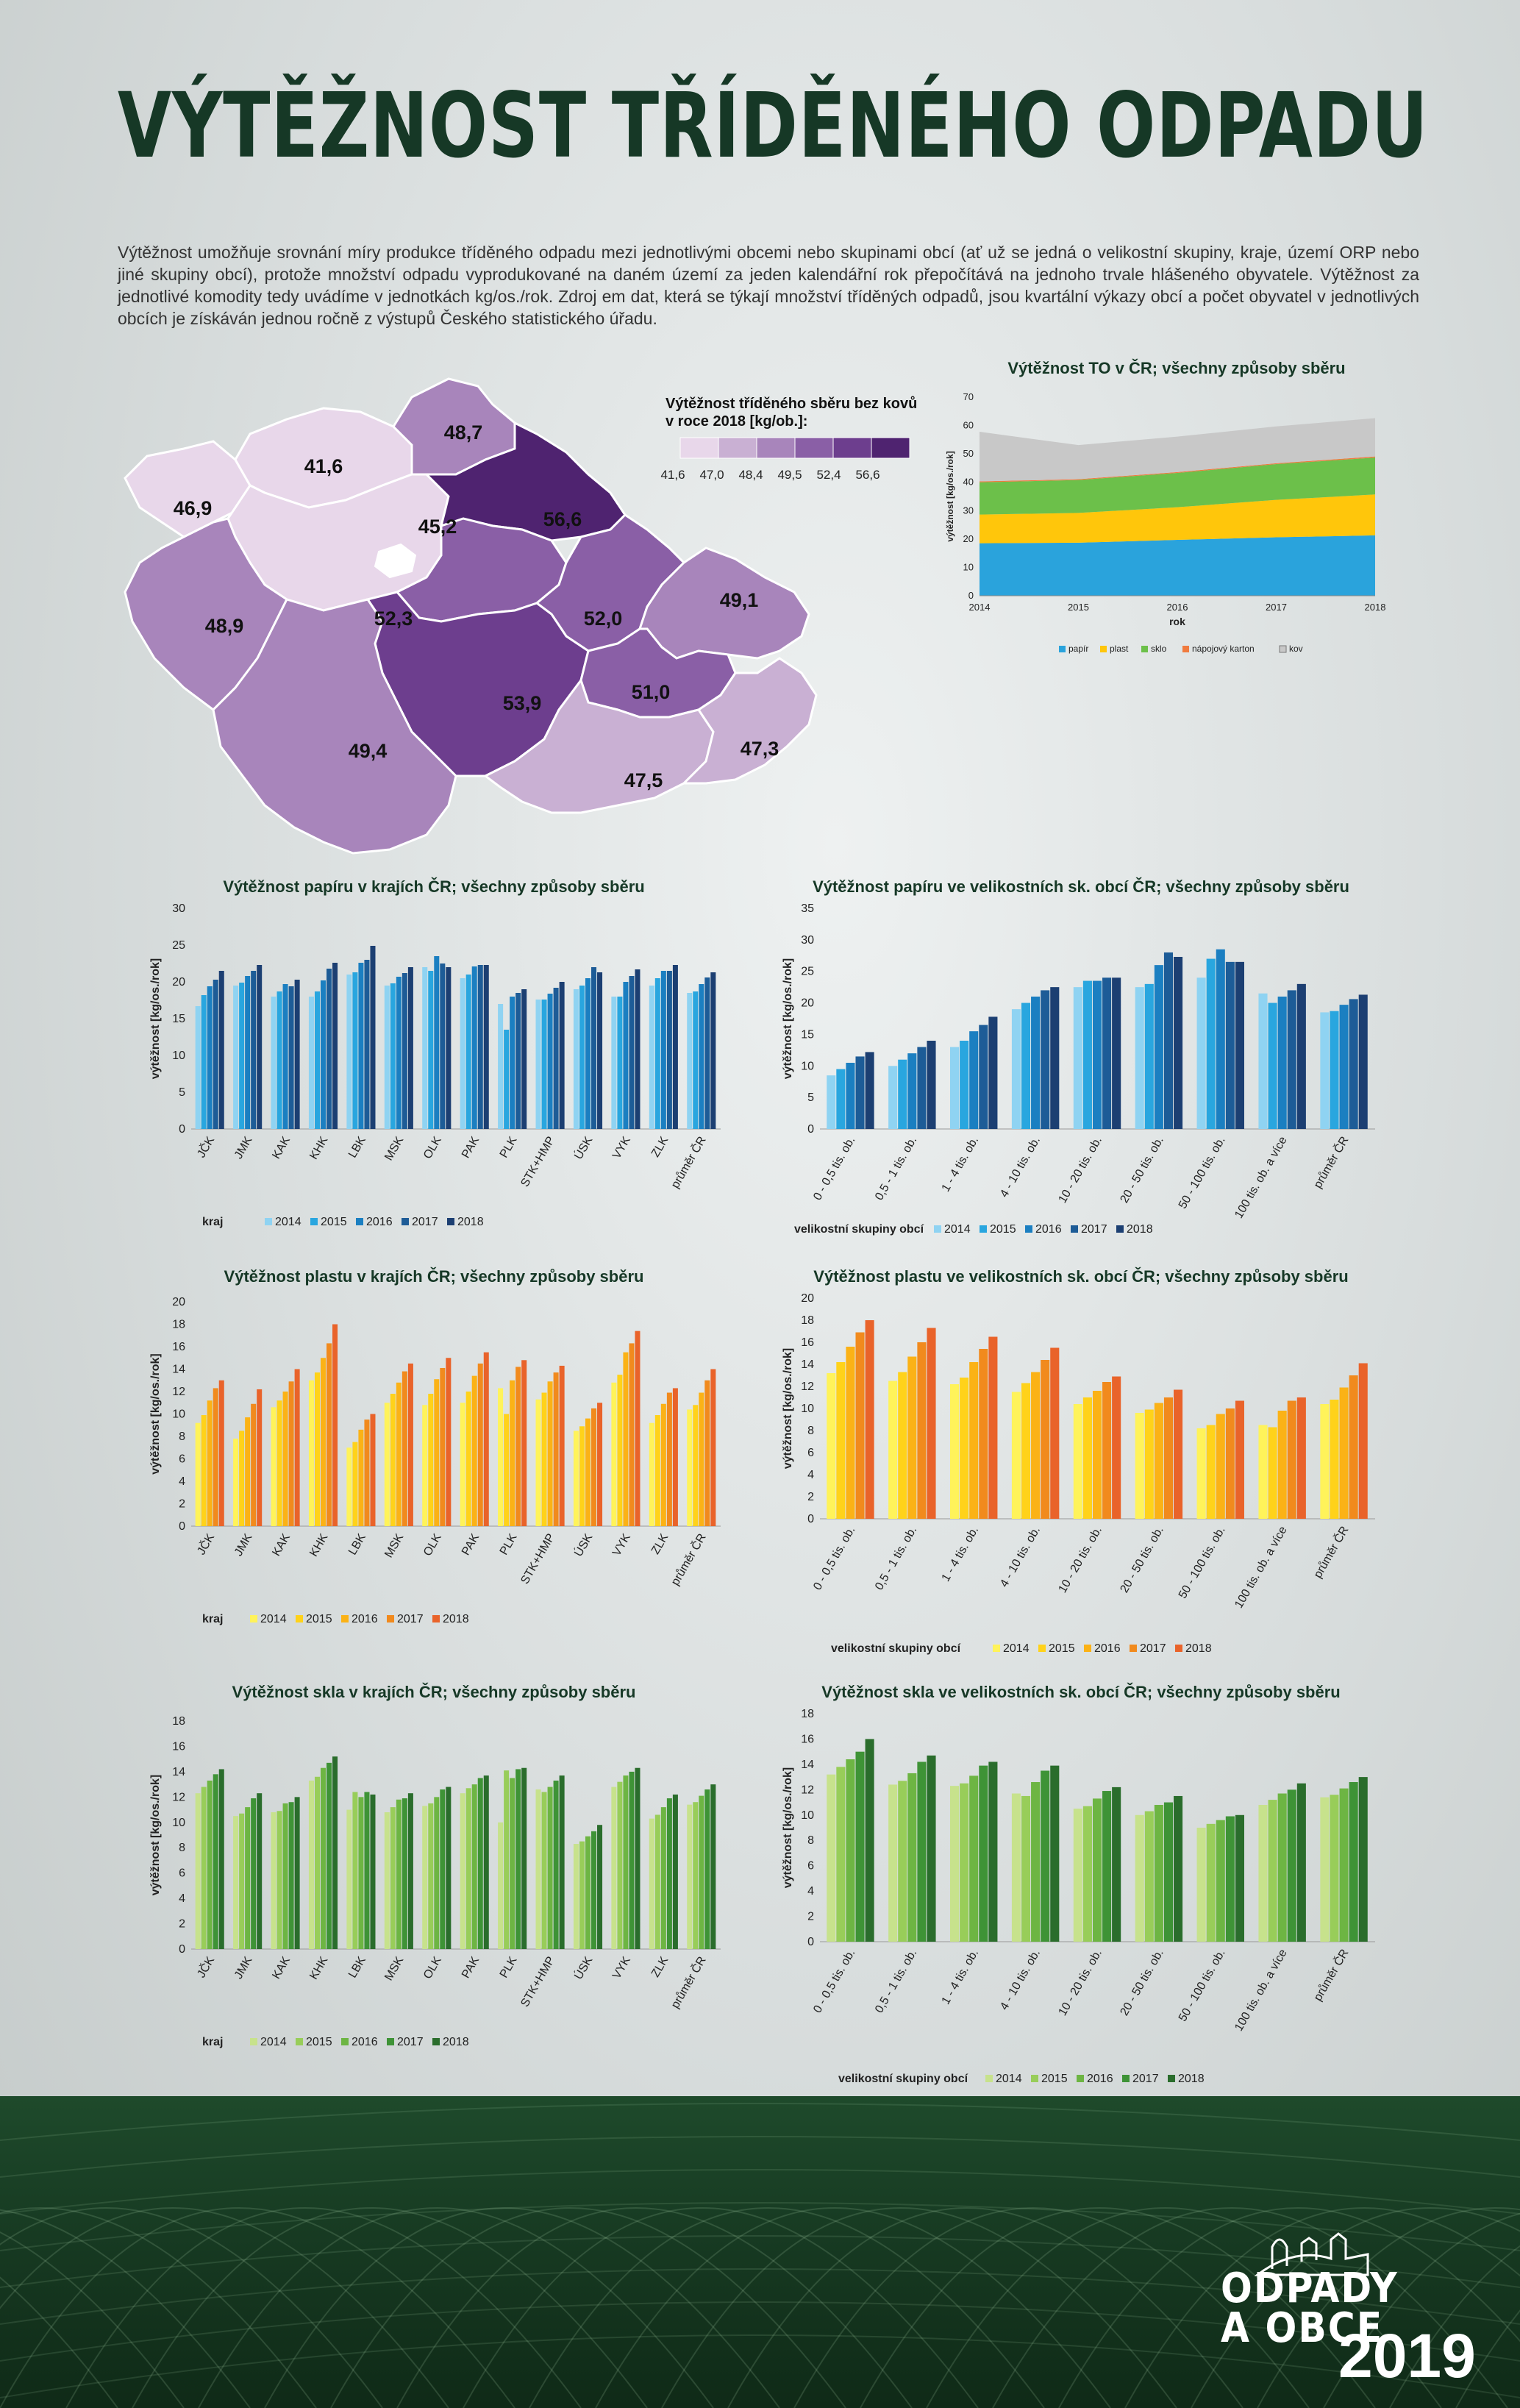 This screenshot has width=1520, height=2408. Describe the element at coordinates (896, 1169) in the screenshot. I see `x-tick-label: 0,5 - 1 tis. ob.` at that location.